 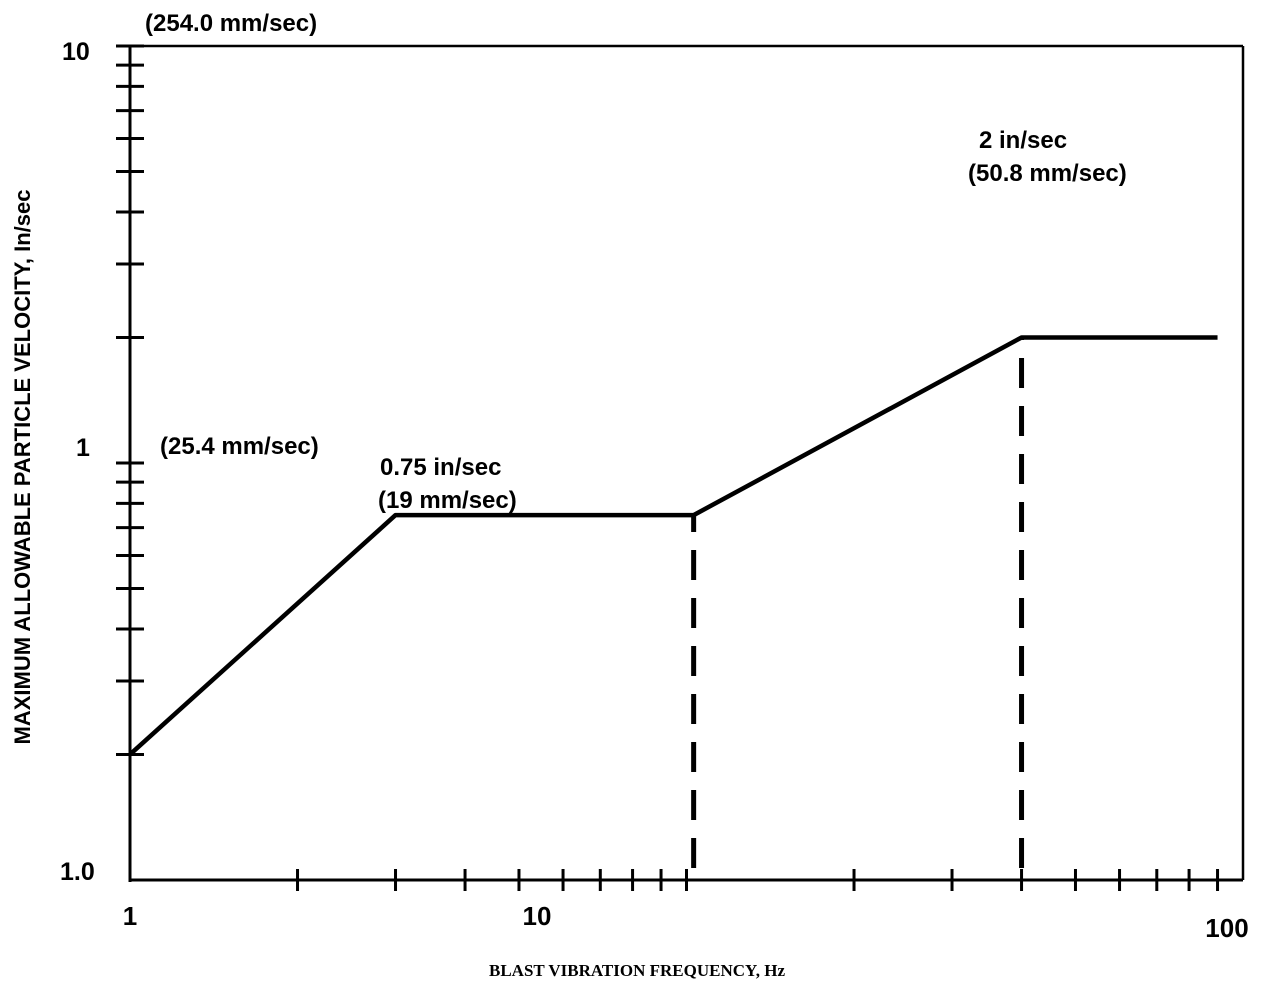 What do you see at coordinates (537, 916) in the screenshot?
I see `x-tick-label-10: 10` at bounding box center [537, 916].